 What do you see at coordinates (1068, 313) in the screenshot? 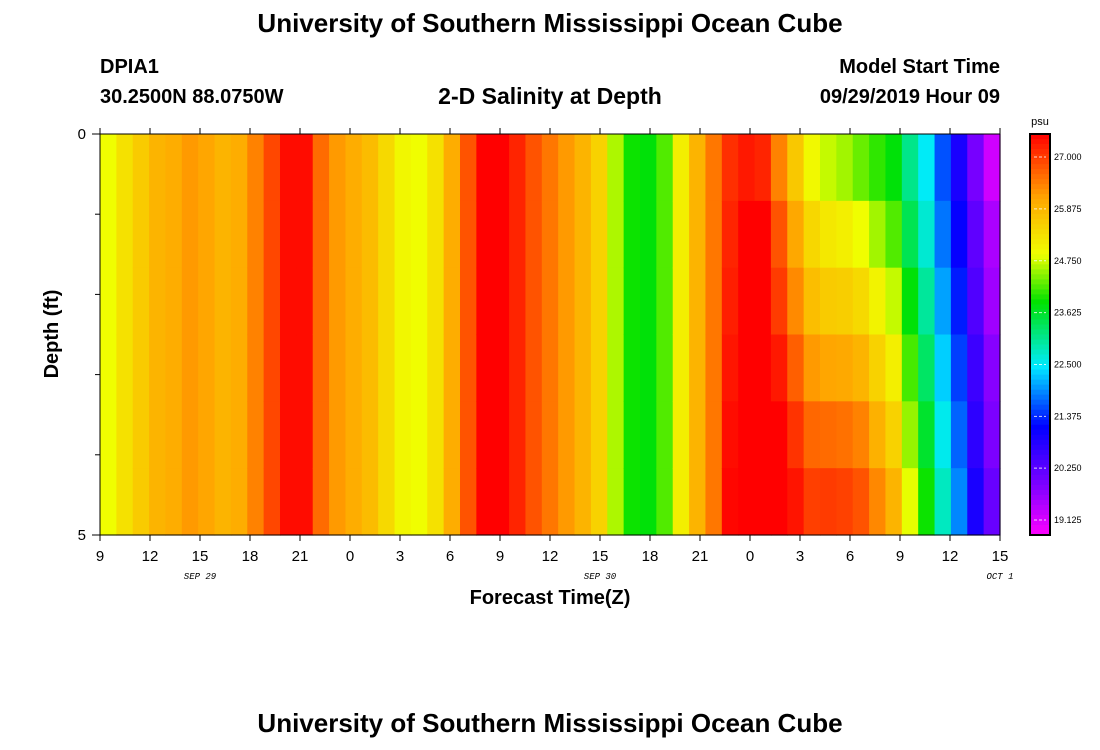
I see `colorbar-tick-label: 23.625` at bounding box center [1068, 313].